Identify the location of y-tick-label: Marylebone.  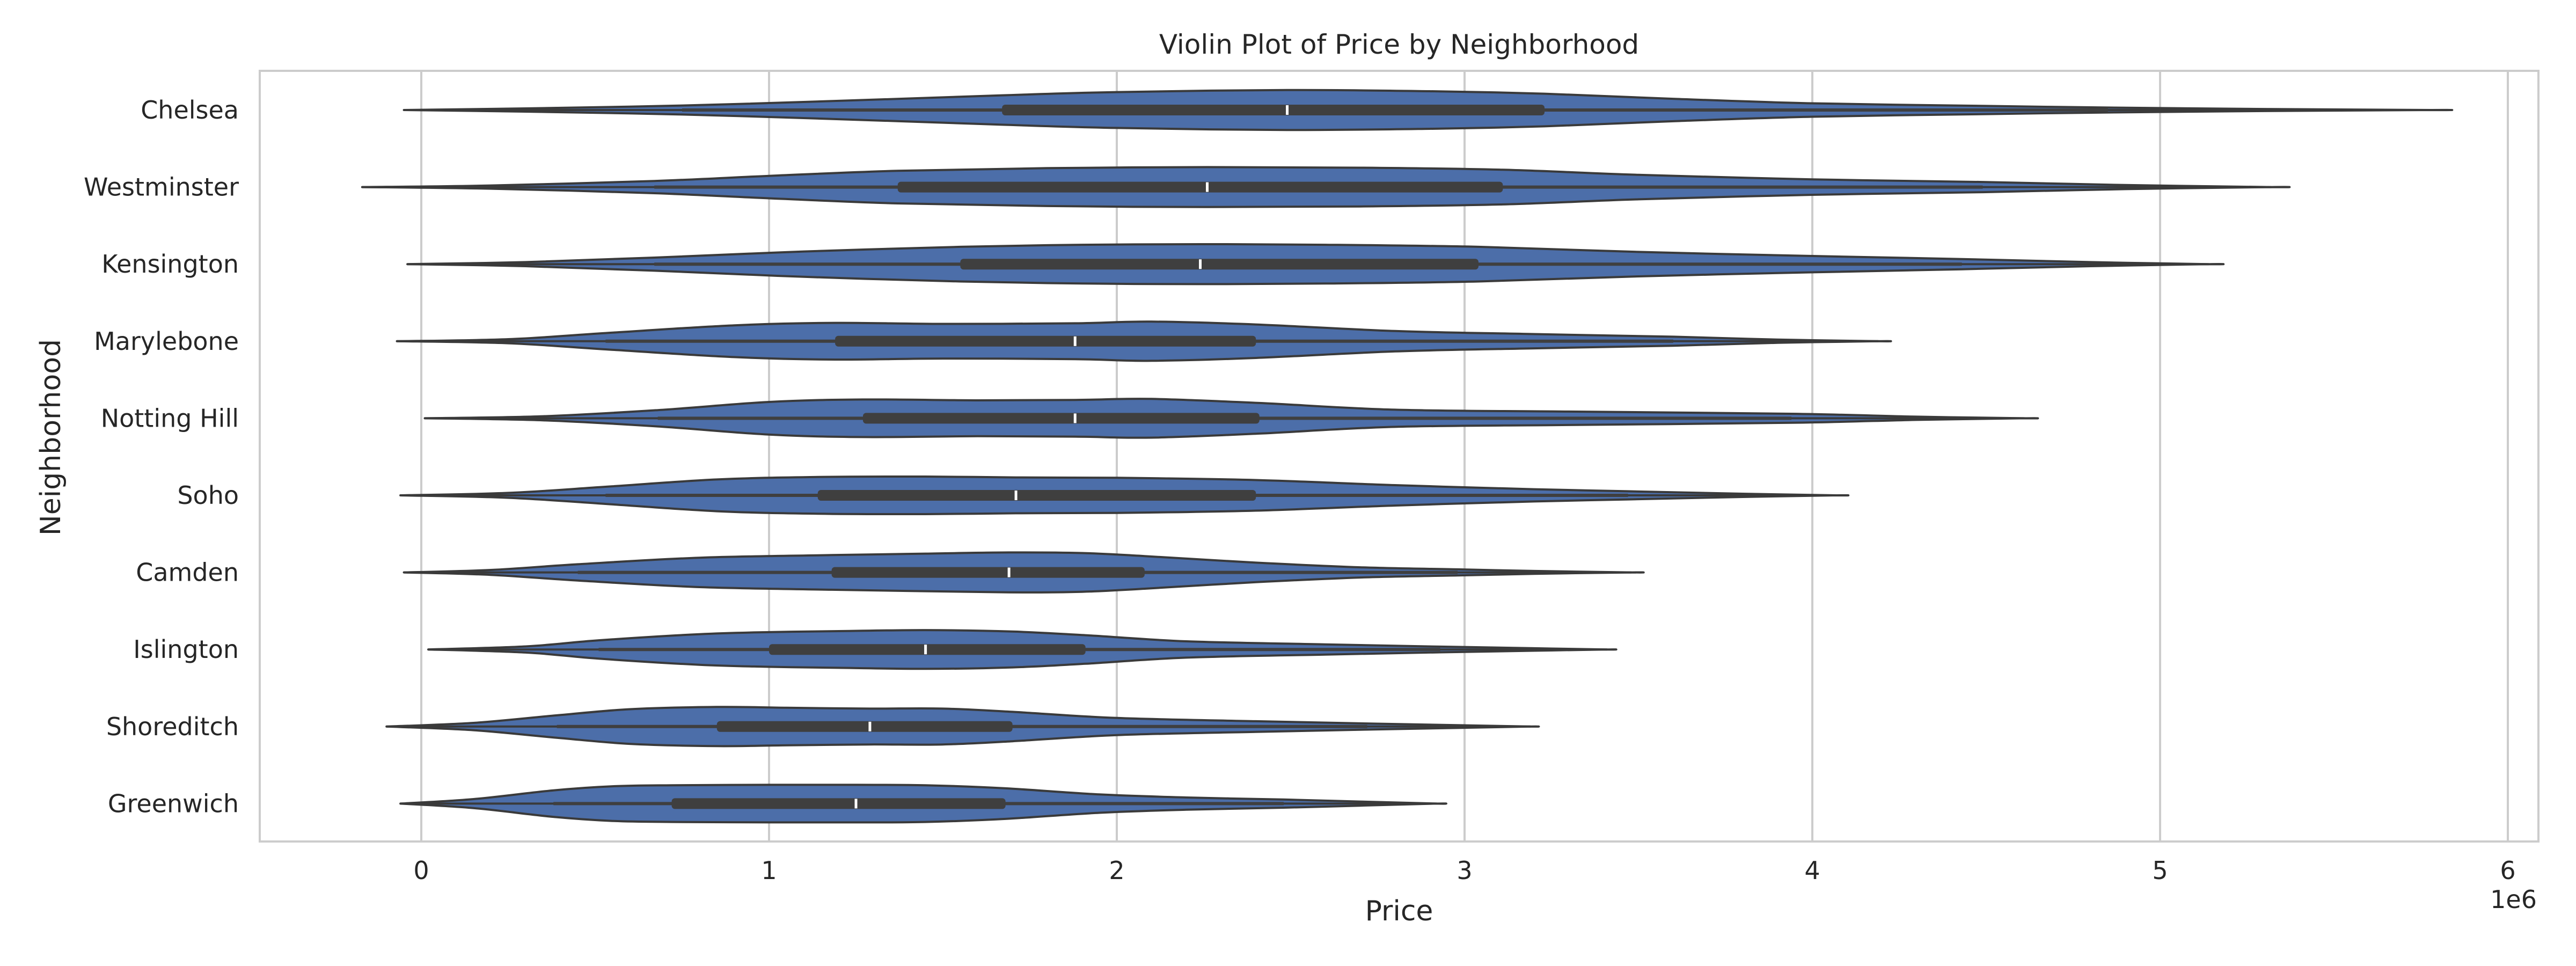
(166, 341).